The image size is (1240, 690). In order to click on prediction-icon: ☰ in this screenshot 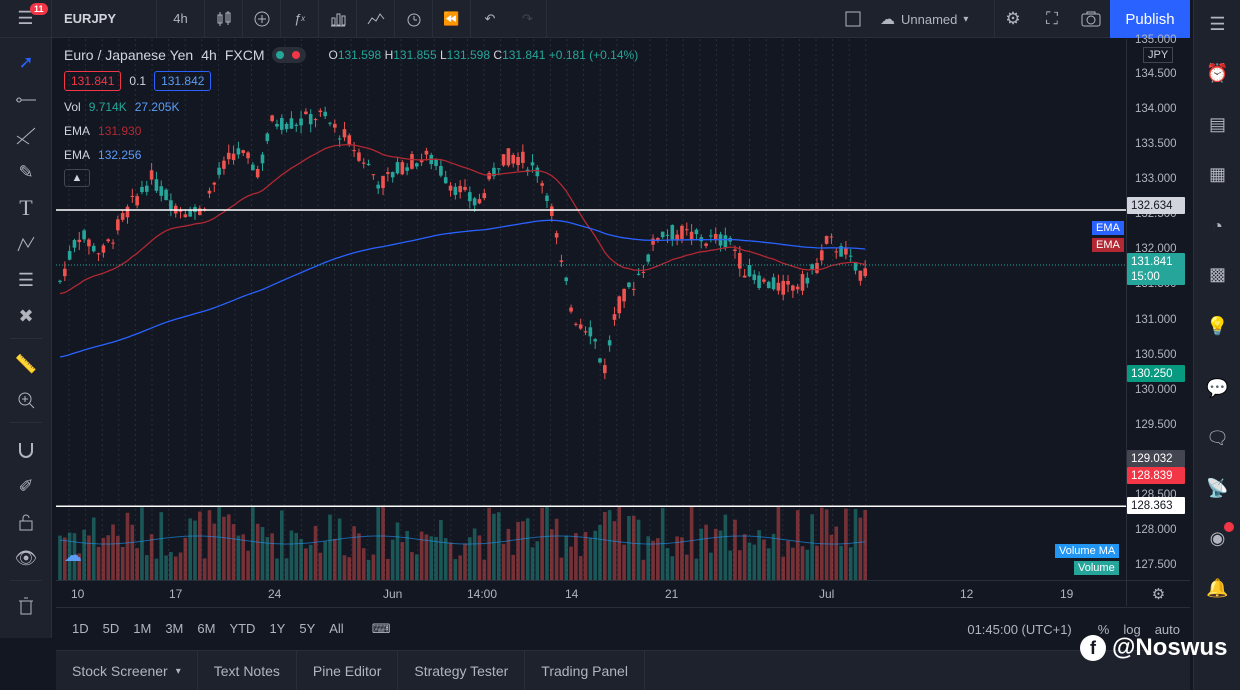, I will do `click(26, 279)`.